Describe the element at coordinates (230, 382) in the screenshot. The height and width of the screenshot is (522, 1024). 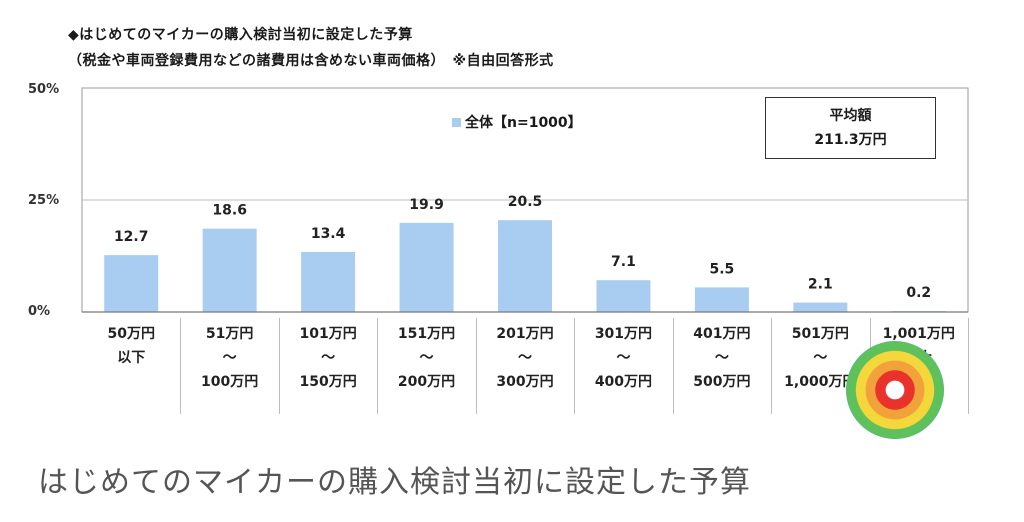
I see `x-tick-label-line: 100万円` at that location.